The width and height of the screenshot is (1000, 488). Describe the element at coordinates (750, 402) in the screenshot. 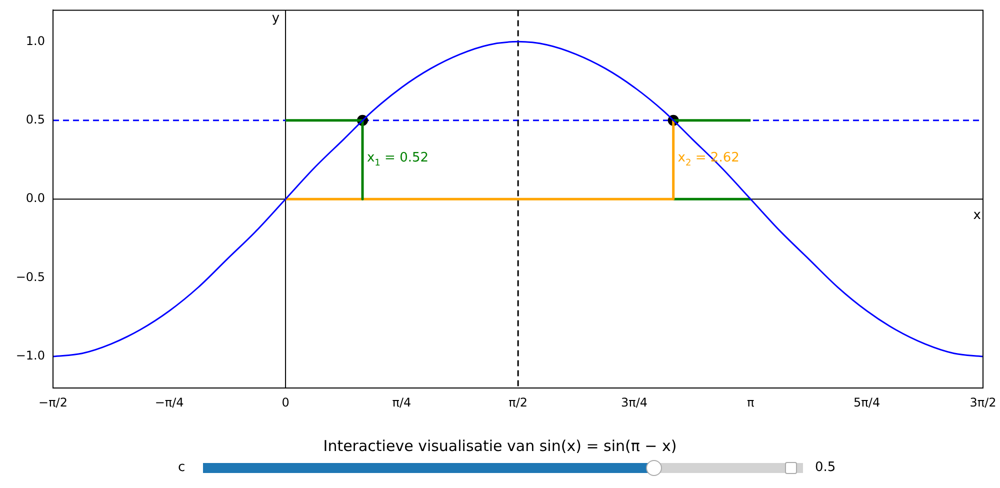

I see `x-tick-label: π` at that location.